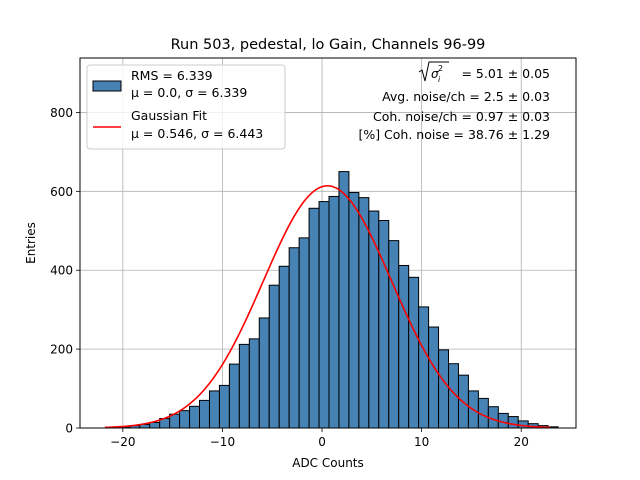 The height and width of the screenshot is (480, 640). What do you see at coordinates (328, 463) in the screenshot?
I see `x-axis-label: ADC Counts` at bounding box center [328, 463].